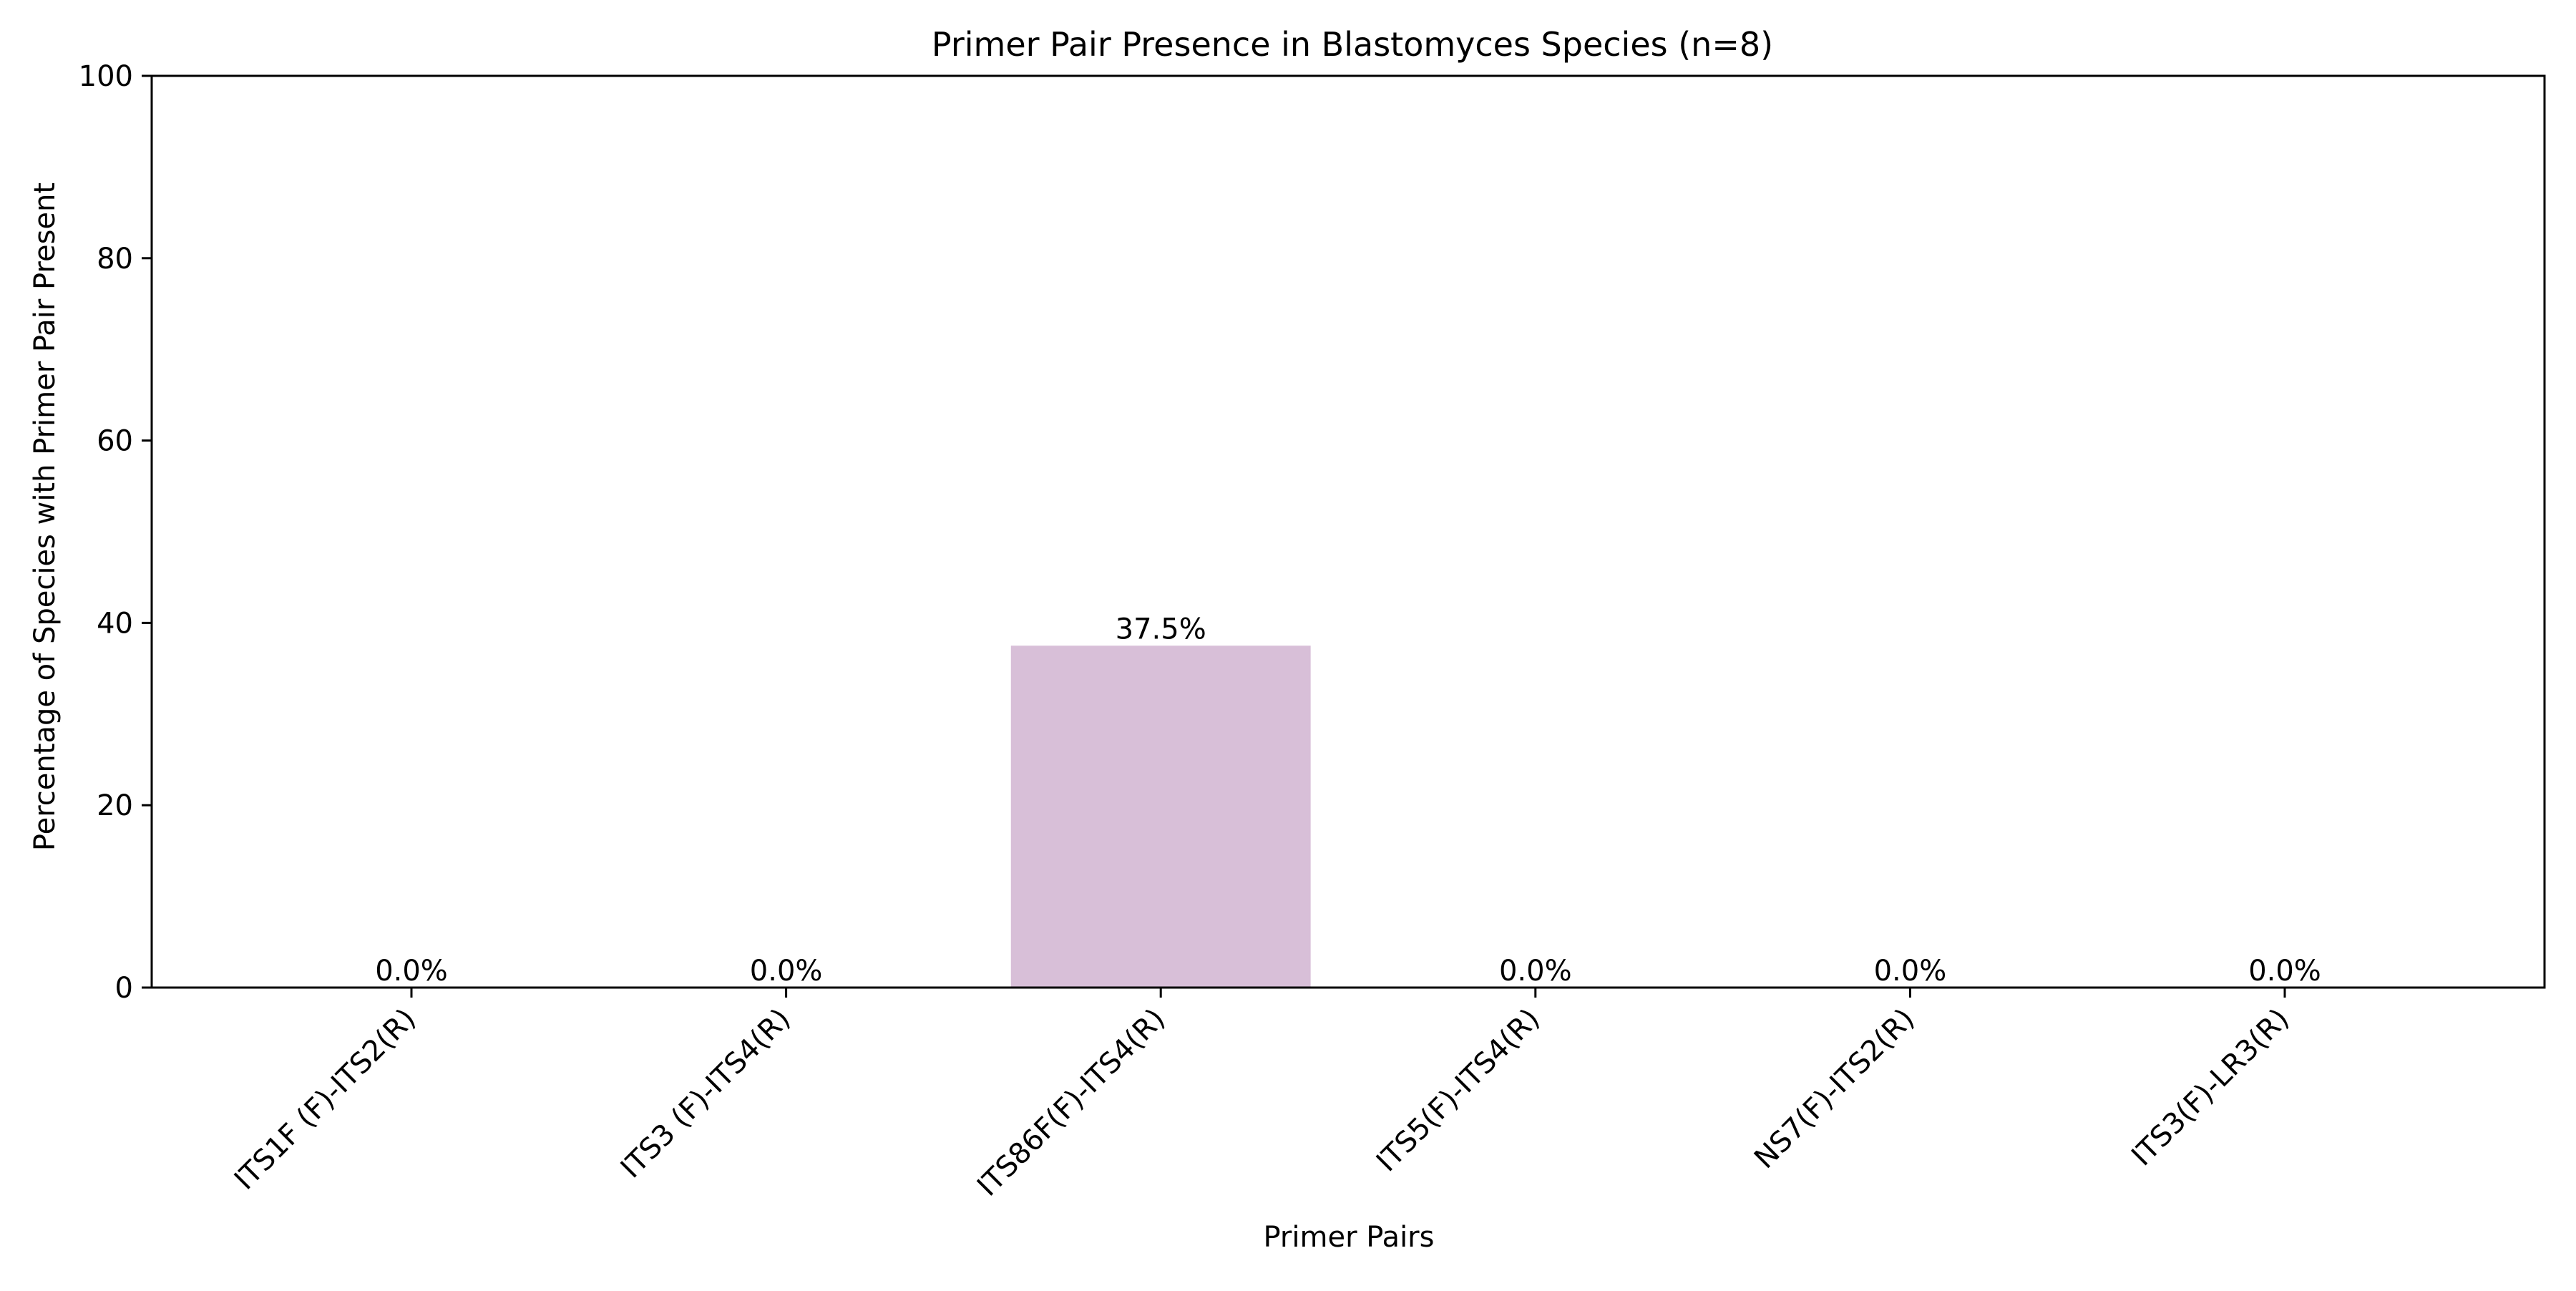 Image resolution: width=2576 pixels, height=1291 pixels. I want to click on y-tick-label-5: 80, so click(115, 259).